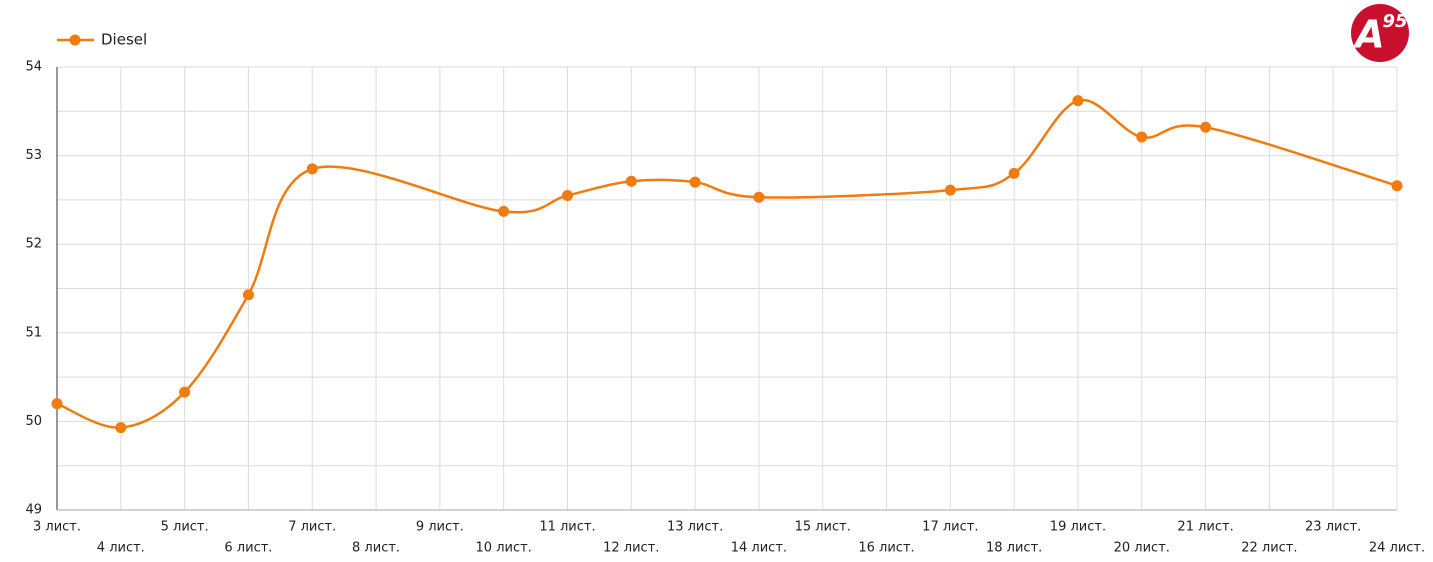  I want to click on x-tick-label: 10 лист., so click(504, 548).